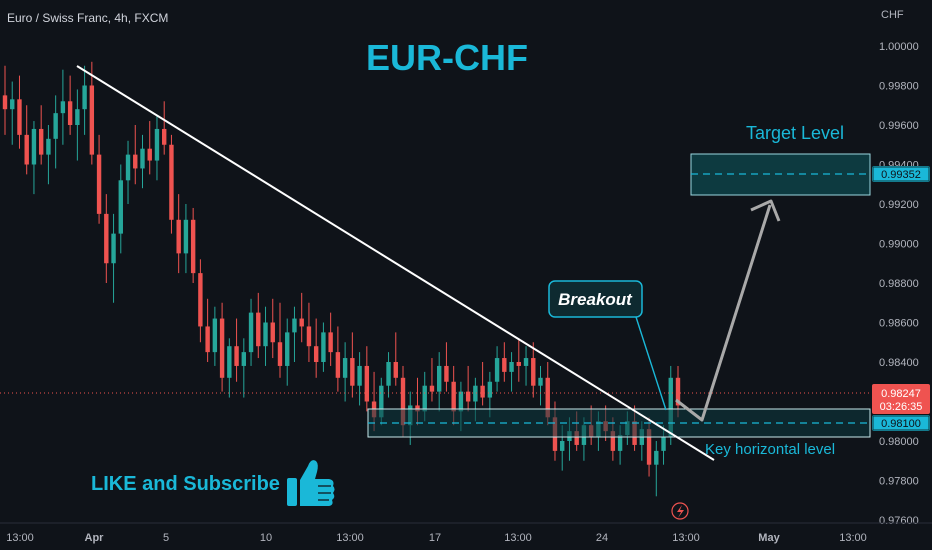  I want to click on main-title: EUR-CHF, so click(447, 57).